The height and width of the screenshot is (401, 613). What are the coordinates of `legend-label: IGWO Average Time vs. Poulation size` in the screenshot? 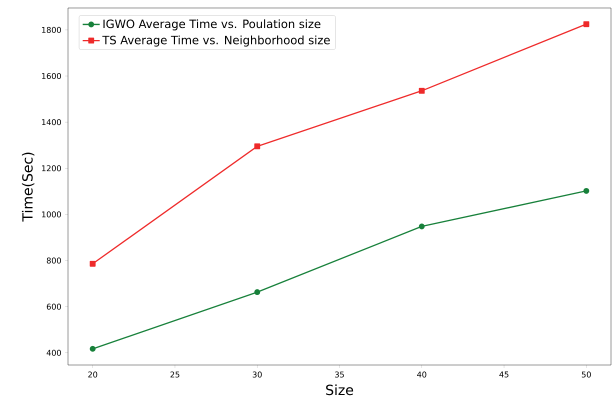 It's located at (211, 24).